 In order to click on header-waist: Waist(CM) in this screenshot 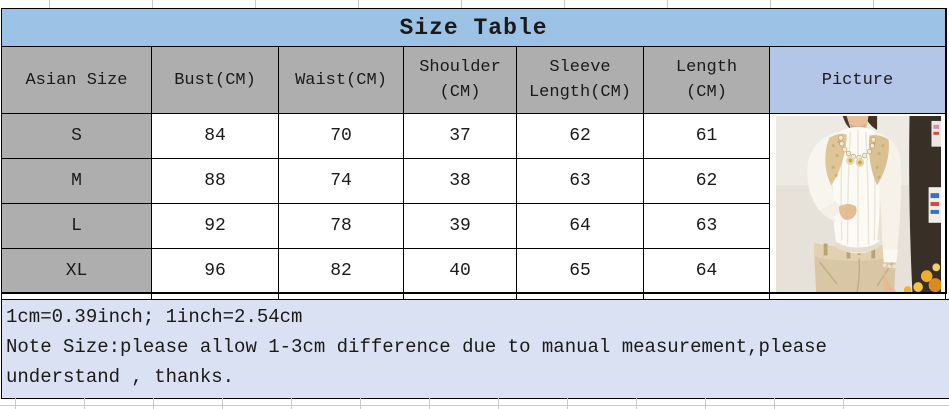, I will do `click(341, 80)`.